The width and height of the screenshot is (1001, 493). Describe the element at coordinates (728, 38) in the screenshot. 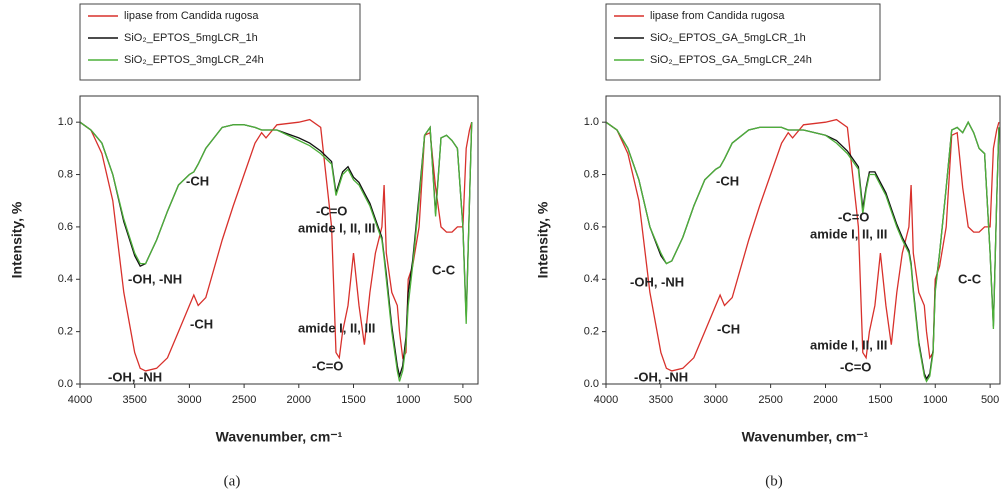

I see `legend-label: SiO₂_EPTOS_GA_5mgLCR_1h` at that location.